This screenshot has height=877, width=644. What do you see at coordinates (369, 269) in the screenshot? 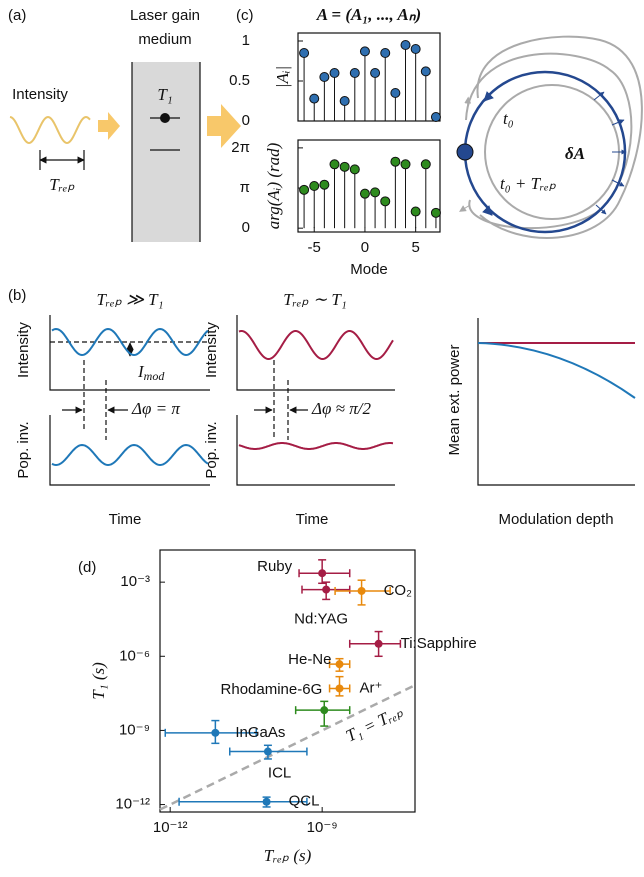
I see `x-label: Mode` at bounding box center [369, 269].